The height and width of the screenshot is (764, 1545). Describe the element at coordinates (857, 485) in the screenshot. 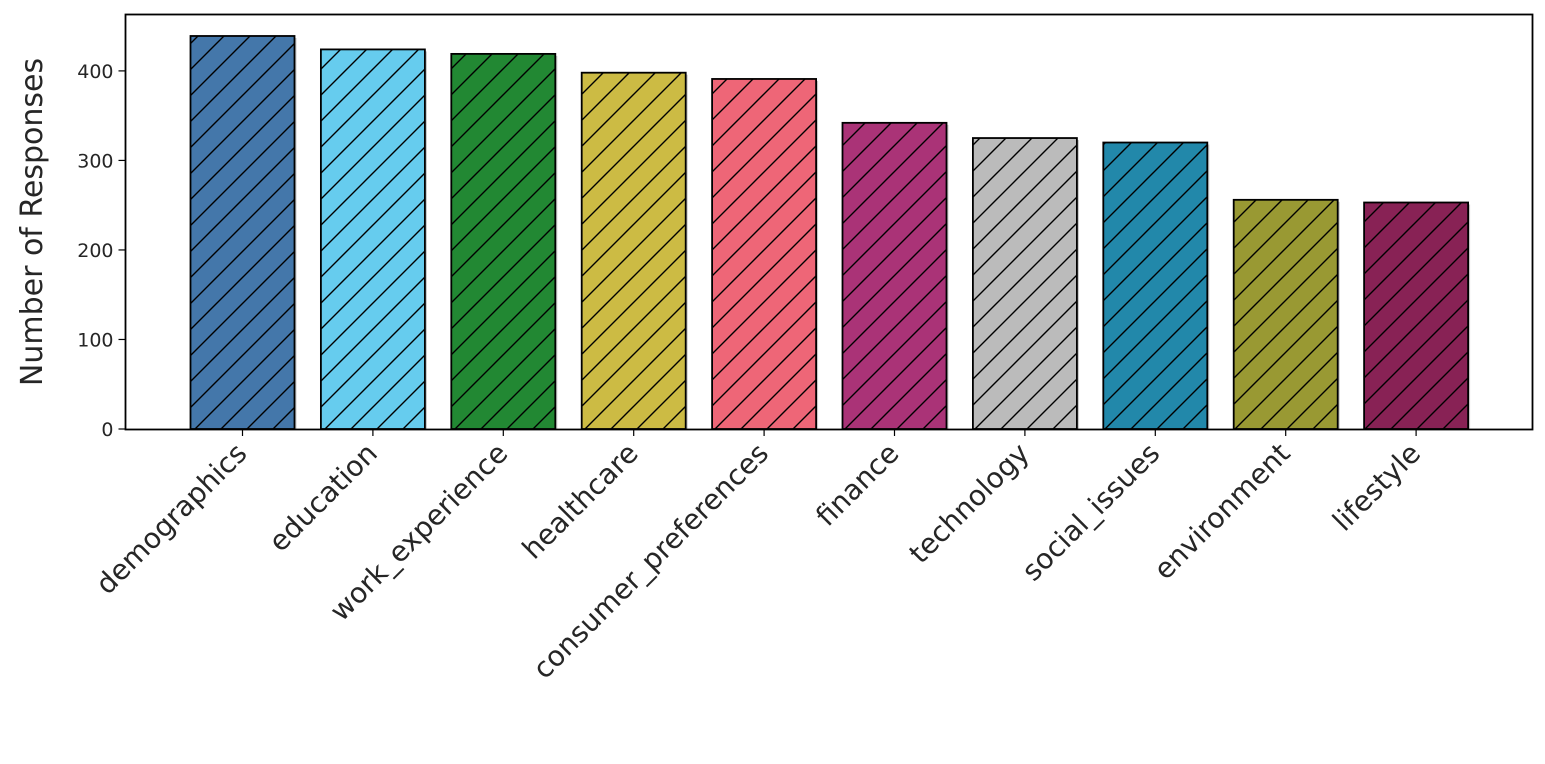

I see `x-tick-label: finance` at that location.